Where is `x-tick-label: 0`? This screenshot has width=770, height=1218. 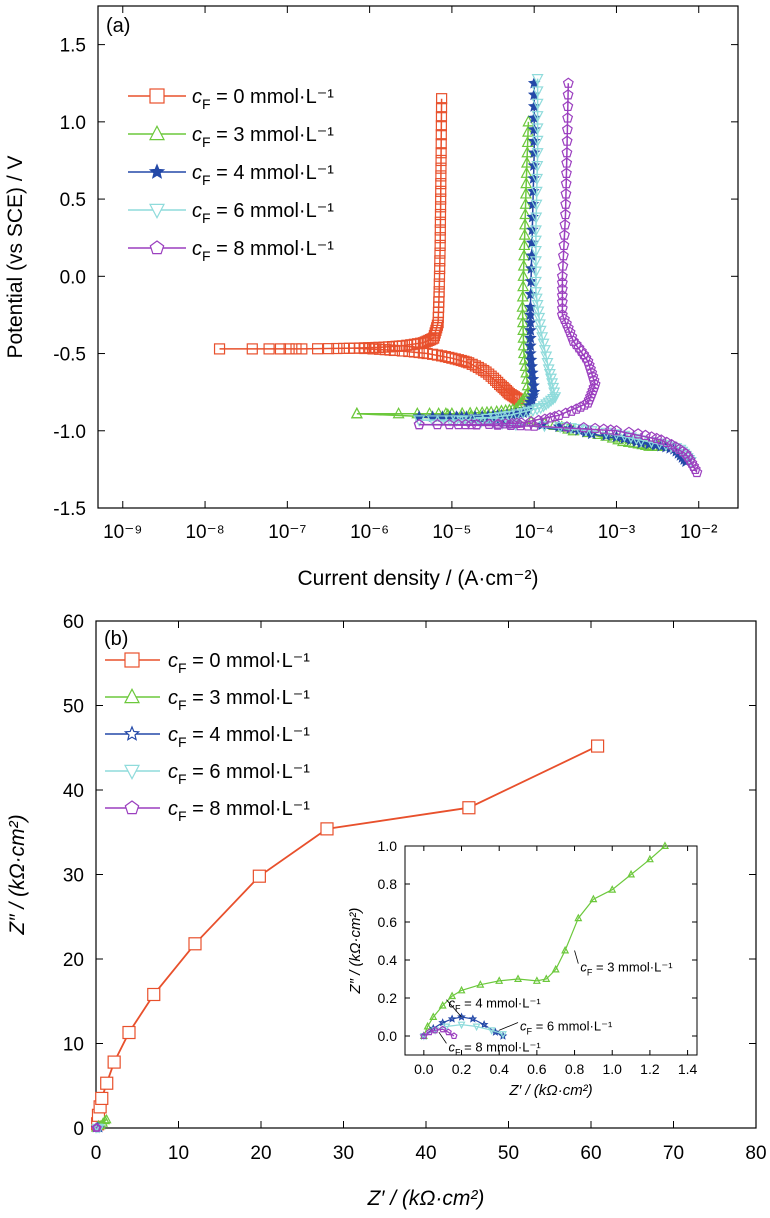
x-tick-label: 0 is located at coordinates (96, 1153).